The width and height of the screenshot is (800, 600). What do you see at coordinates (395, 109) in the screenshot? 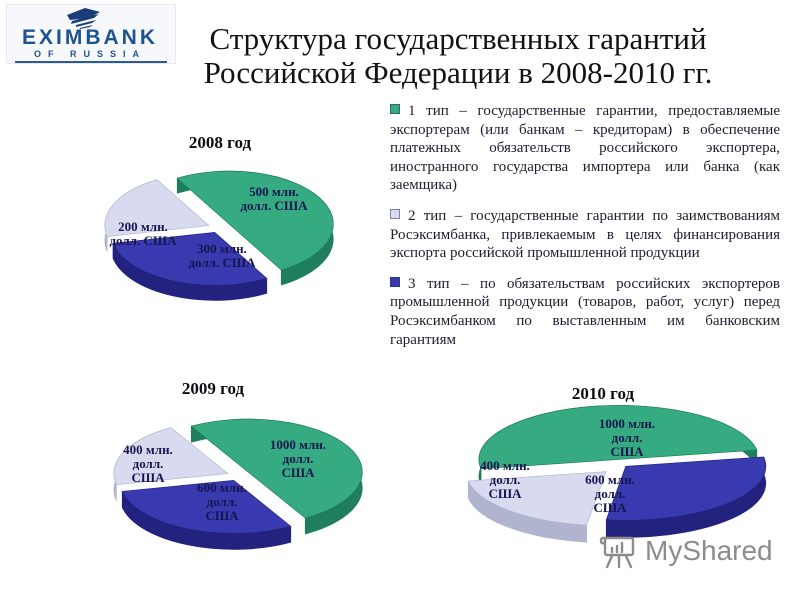
I see `bullet-marker-green` at bounding box center [395, 109].